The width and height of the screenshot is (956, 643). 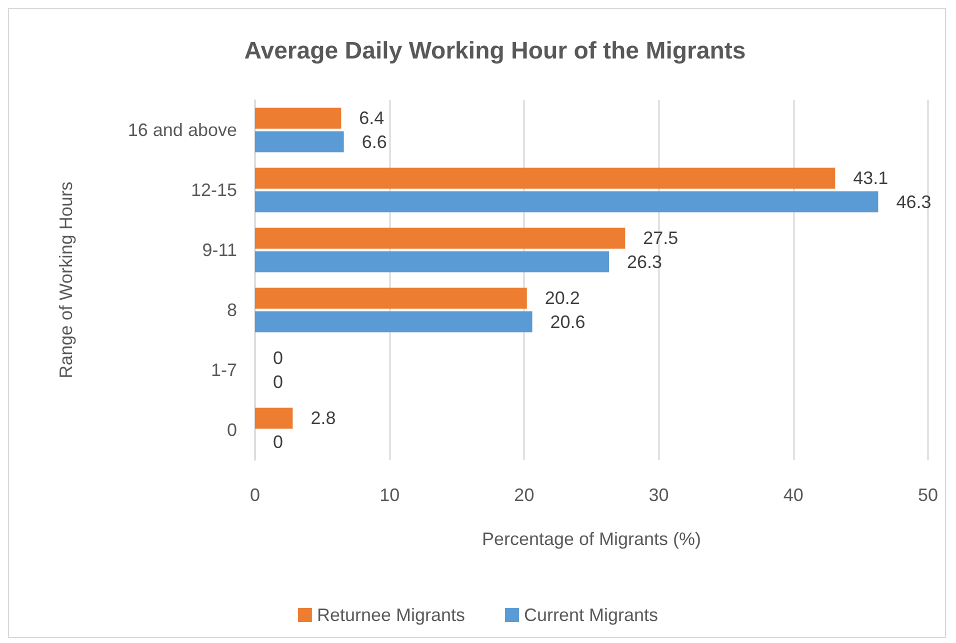 What do you see at coordinates (660, 238) in the screenshot?
I see `data-label: 27.5` at bounding box center [660, 238].